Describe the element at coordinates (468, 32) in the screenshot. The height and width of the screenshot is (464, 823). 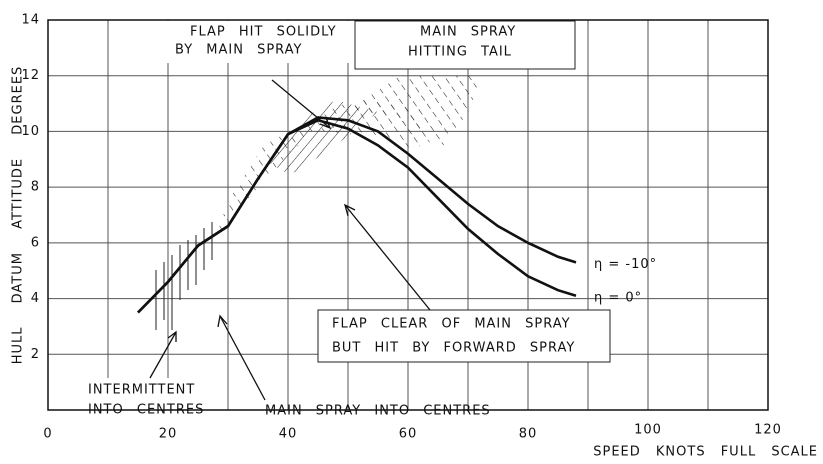
I see `annotation: MAIN SPRAY` at that location.